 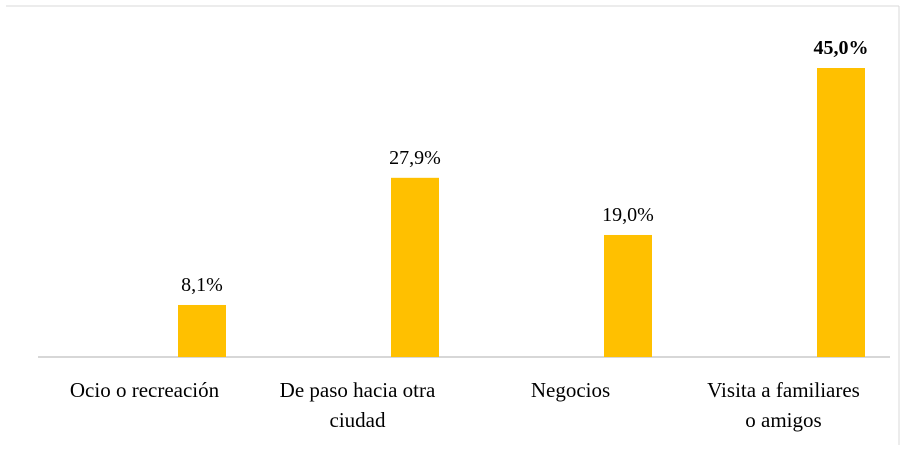 What do you see at coordinates (358, 390) in the screenshot?
I see `category-label-2-line-1: De paso hacia otra` at bounding box center [358, 390].